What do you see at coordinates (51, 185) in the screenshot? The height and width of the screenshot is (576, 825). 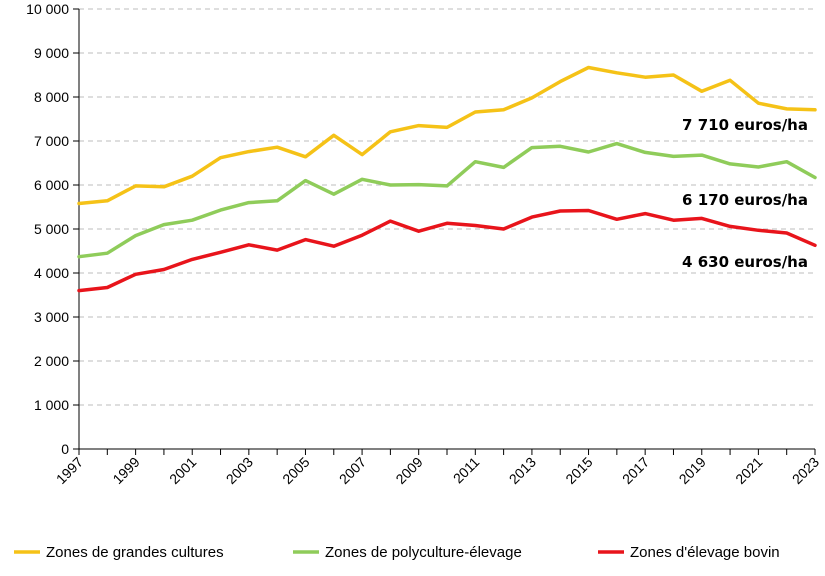 I see `y-tick-label: 6 000` at bounding box center [51, 185].